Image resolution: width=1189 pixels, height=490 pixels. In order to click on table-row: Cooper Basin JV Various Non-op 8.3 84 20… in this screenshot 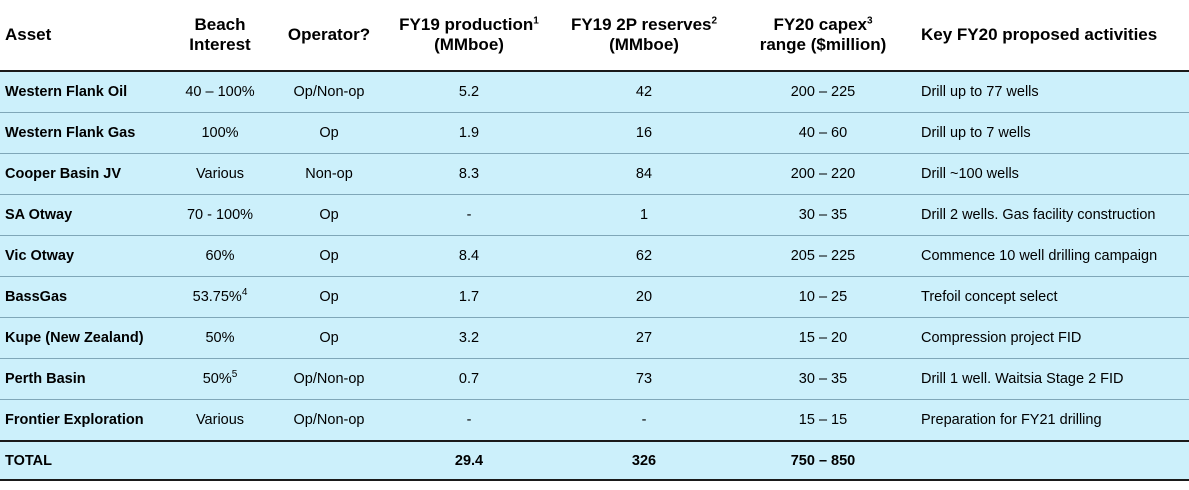, I will do `click(594, 174)`.